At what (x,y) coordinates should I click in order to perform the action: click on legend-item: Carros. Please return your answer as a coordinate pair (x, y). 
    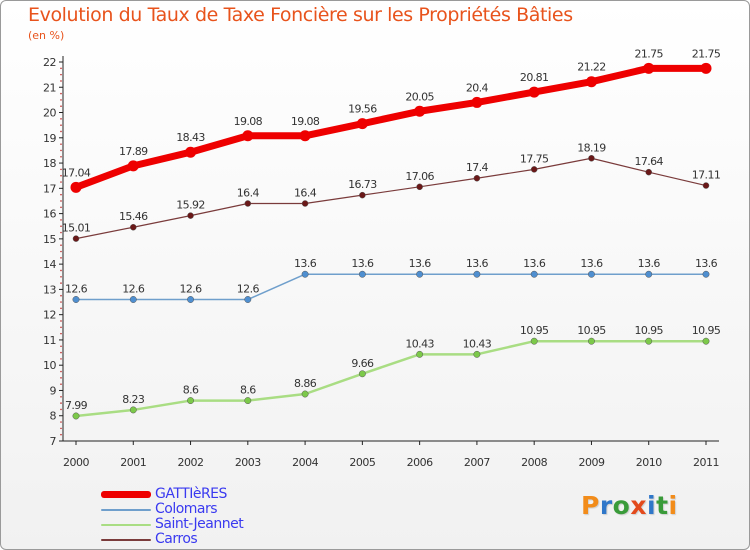
    Looking at the image, I should click on (172, 539).